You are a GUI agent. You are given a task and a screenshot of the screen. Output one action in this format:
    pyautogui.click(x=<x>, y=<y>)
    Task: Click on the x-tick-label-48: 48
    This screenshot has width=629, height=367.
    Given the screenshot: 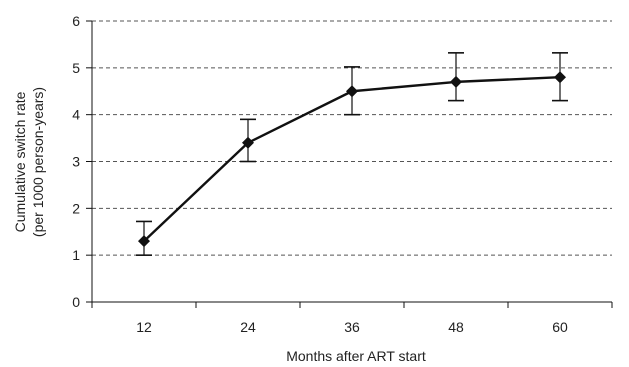 What is the action you would take?
    pyautogui.click(x=456, y=327)
    